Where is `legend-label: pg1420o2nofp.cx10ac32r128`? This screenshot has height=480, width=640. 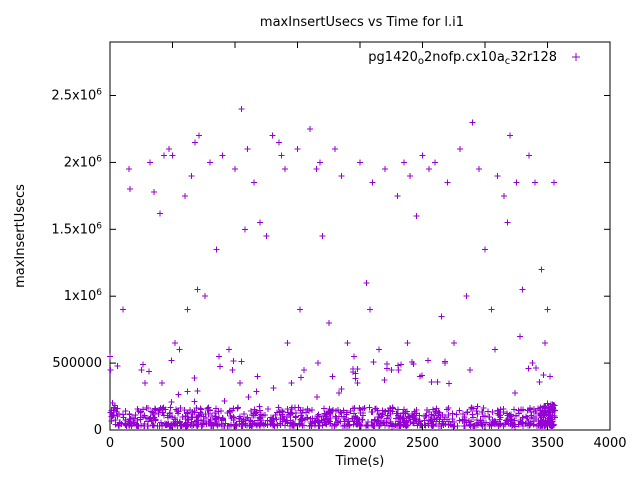
legend-label: pg1420o2nofp.cx10ac32r128 is located at coordinates (462, 58).